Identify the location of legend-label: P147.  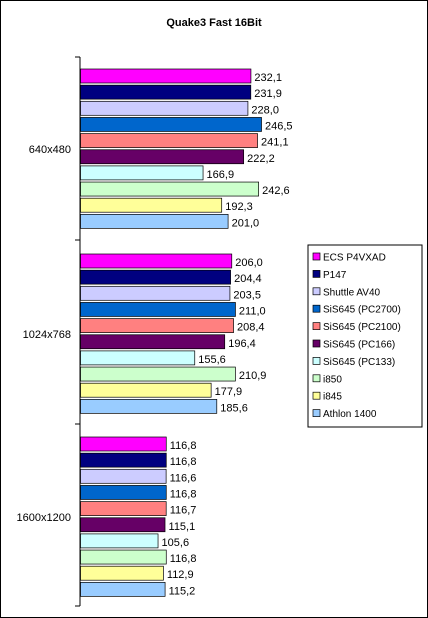
(335, 275).